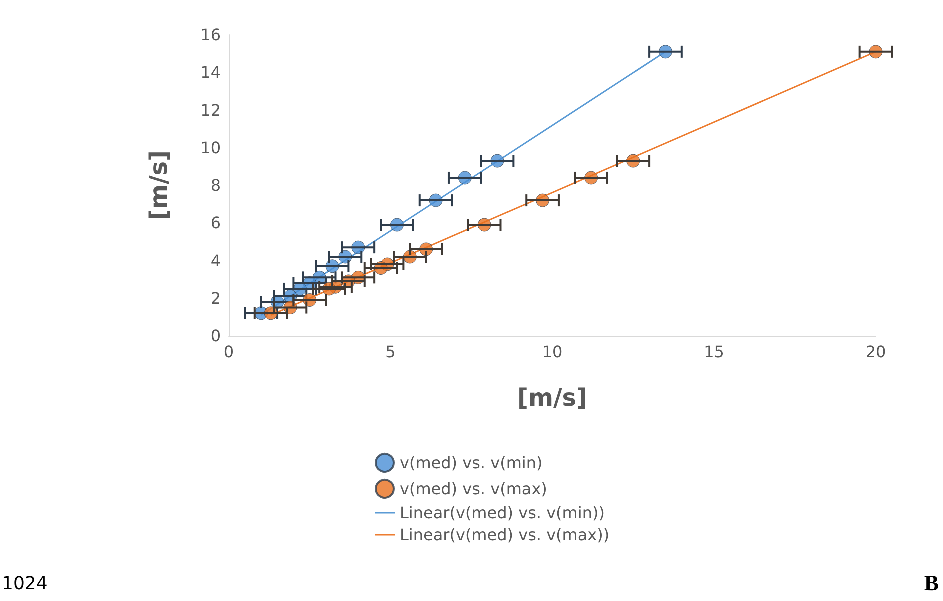  What do you see at coordinates (215, 298) in the screenshot?
I see `y-tick-label: 2` at bounding box center [215, 298].